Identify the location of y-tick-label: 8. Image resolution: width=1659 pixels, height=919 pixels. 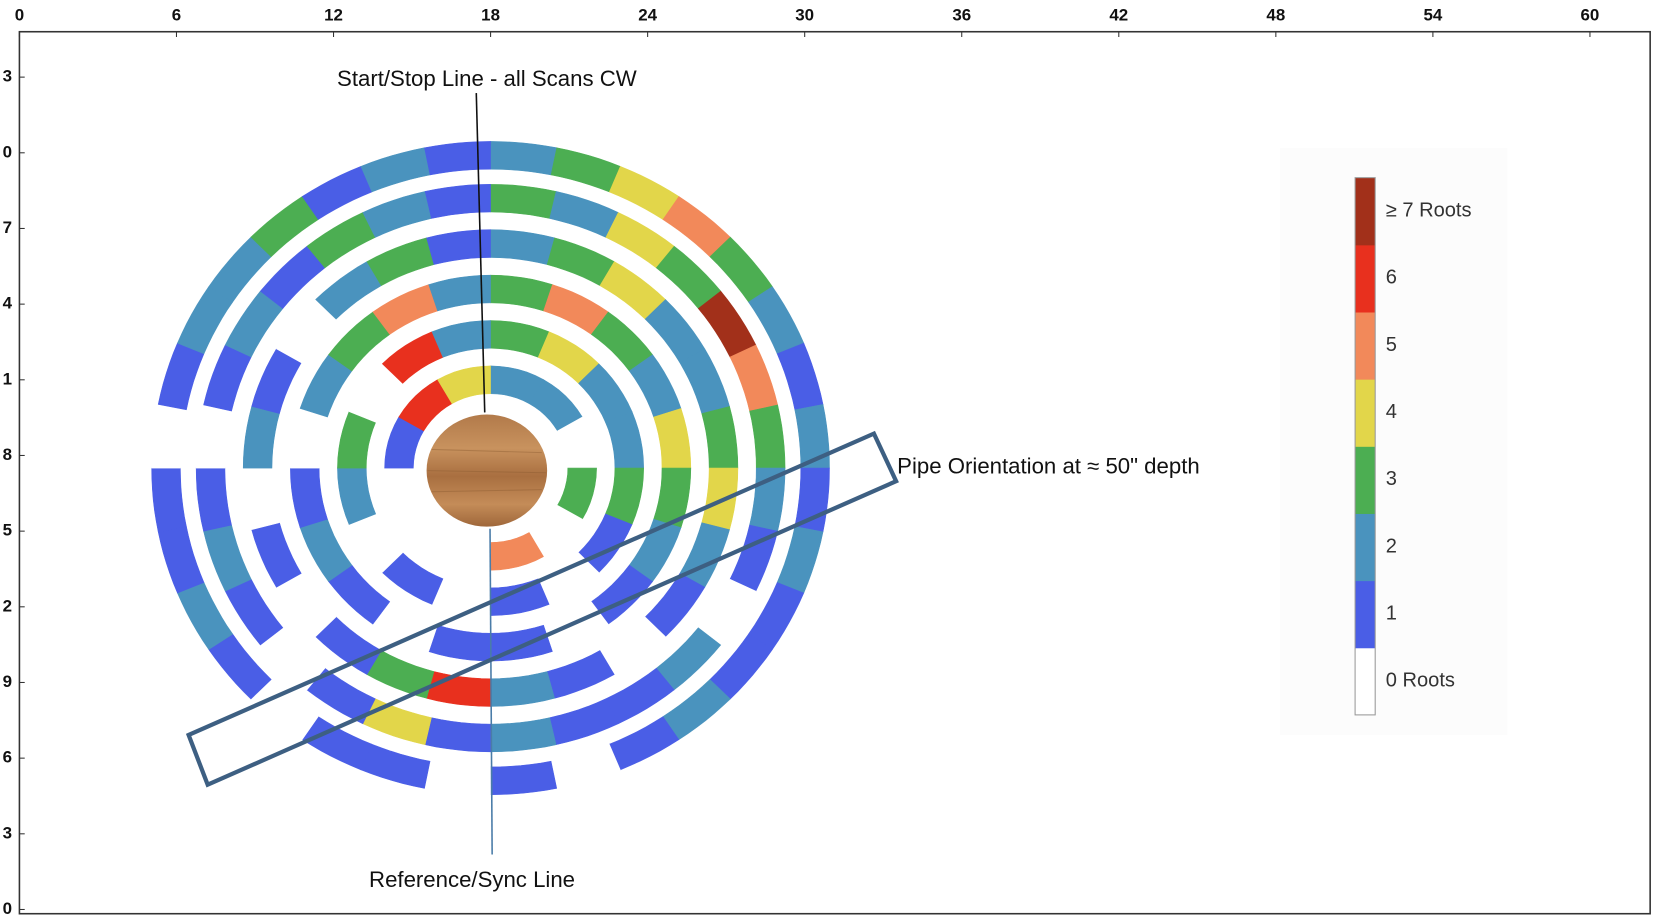
(7, 454).